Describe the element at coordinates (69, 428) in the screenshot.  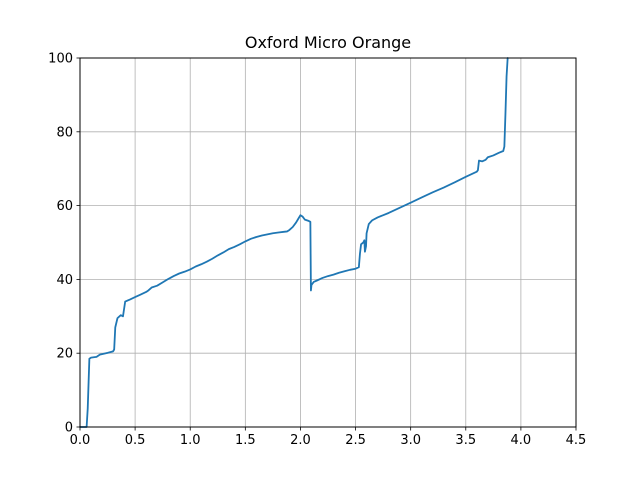
I see `y-tick-label: 0` at that location.